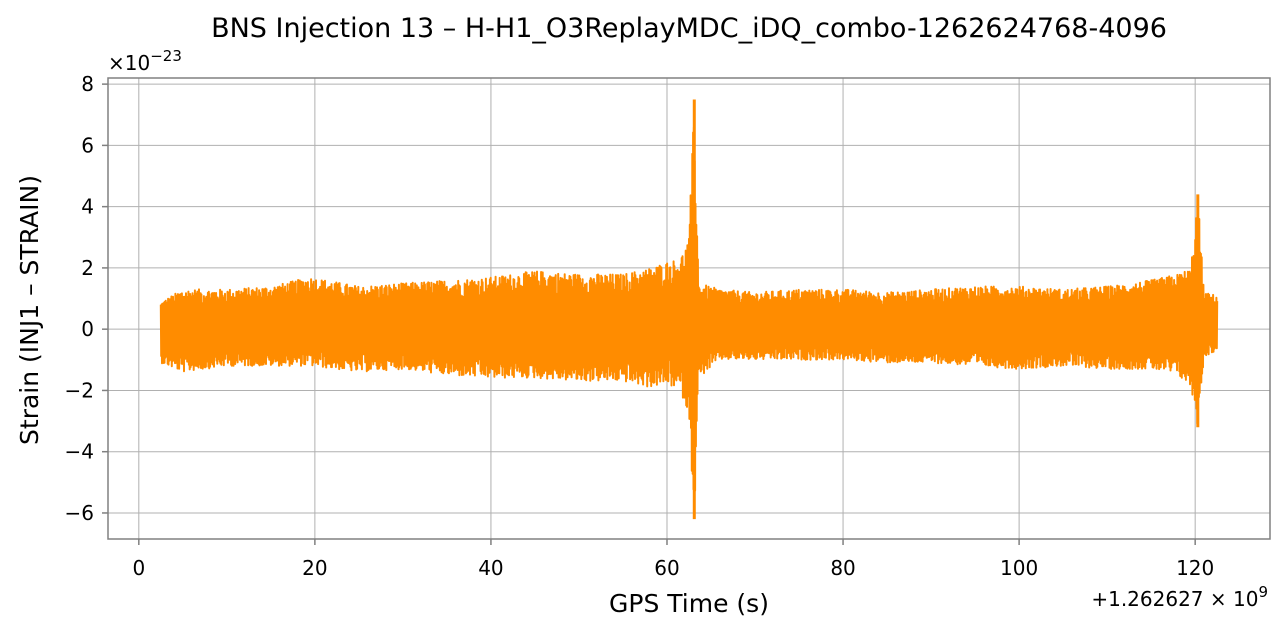 The height and width of the screenshot is (633, 1284). Describe the element at coordinates (1195, 568) in the screenshot. I see `x-tick-label: 120` at that location.